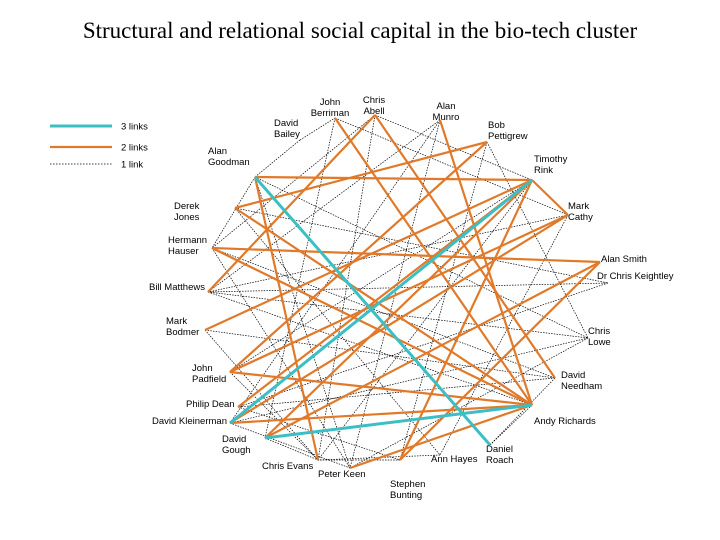 This screenshot has height=540, width=720. I want to click on link-dr-chris-keightley-philip-dean, so click(423, 345).